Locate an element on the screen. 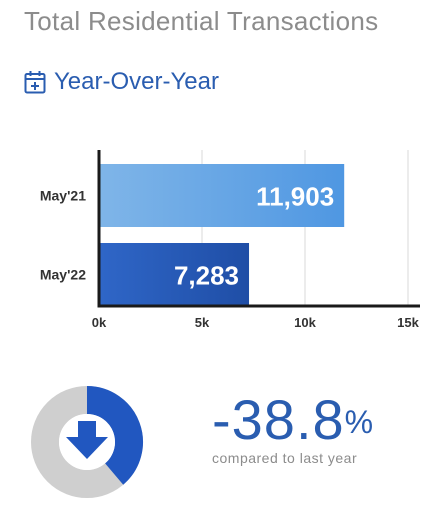 The image size is (434, 517). x-tick-label: 10k is located at coordinates (305, 322).